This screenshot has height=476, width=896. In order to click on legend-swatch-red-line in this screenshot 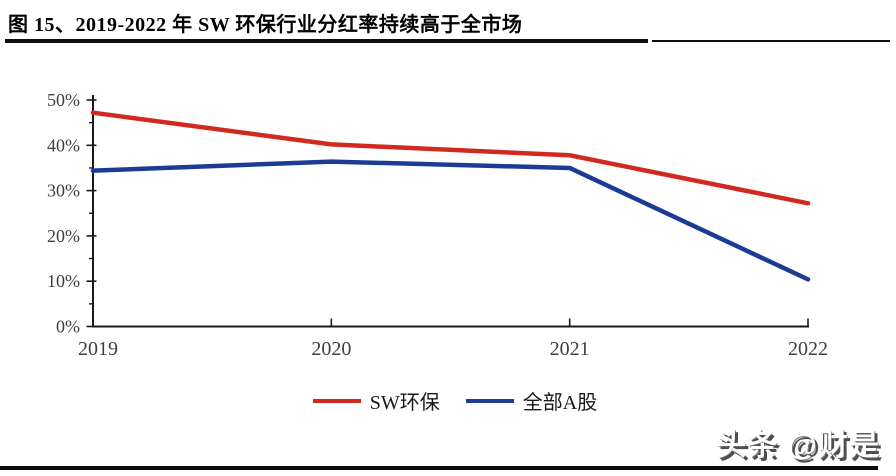, I will do `click(336, 400)`.